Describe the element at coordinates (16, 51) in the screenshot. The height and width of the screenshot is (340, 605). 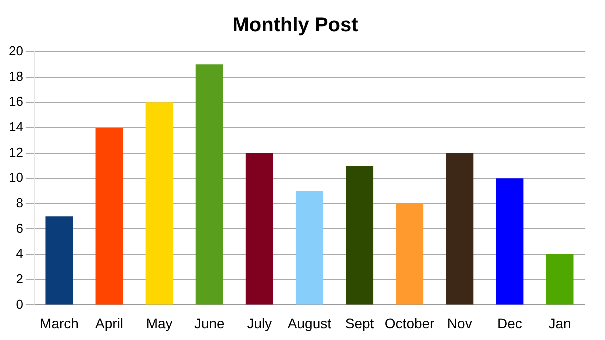
I see `y-tick-label: 20` at that location.